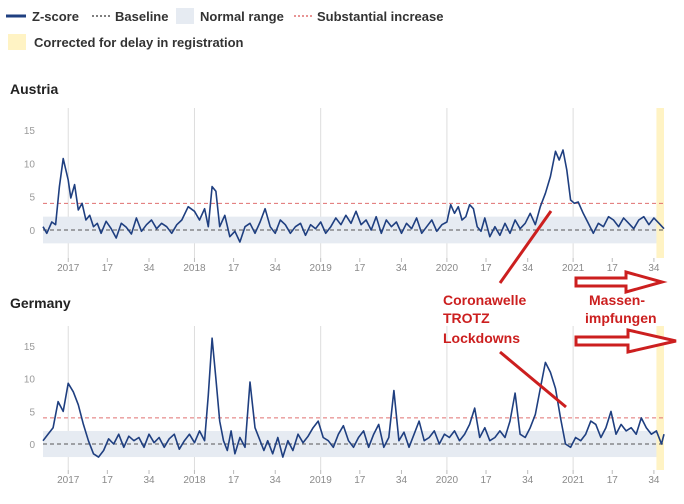 The width and height of the screenshot is (684, 504). Describe the element at coordinates (625, 341) in the screenshot. I see `annotation-hollow-arrow-bottom` at that location.